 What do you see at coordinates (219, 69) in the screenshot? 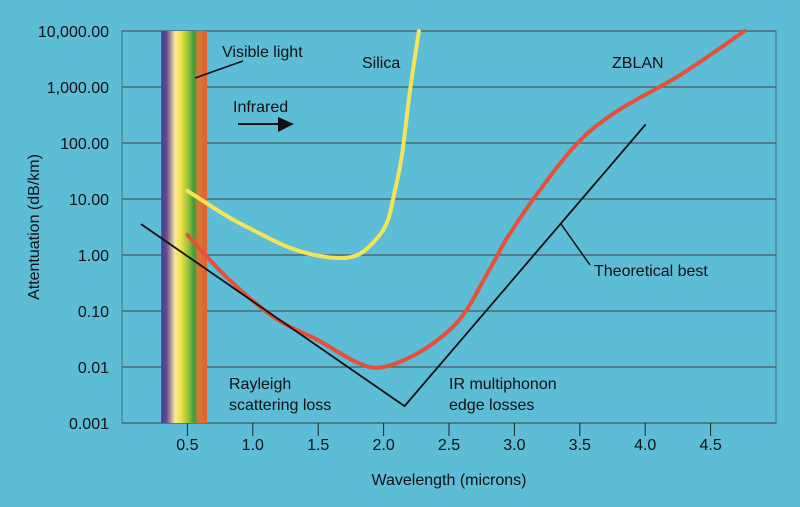
I see `visible-light-leader` at bounding box center [219, 69].